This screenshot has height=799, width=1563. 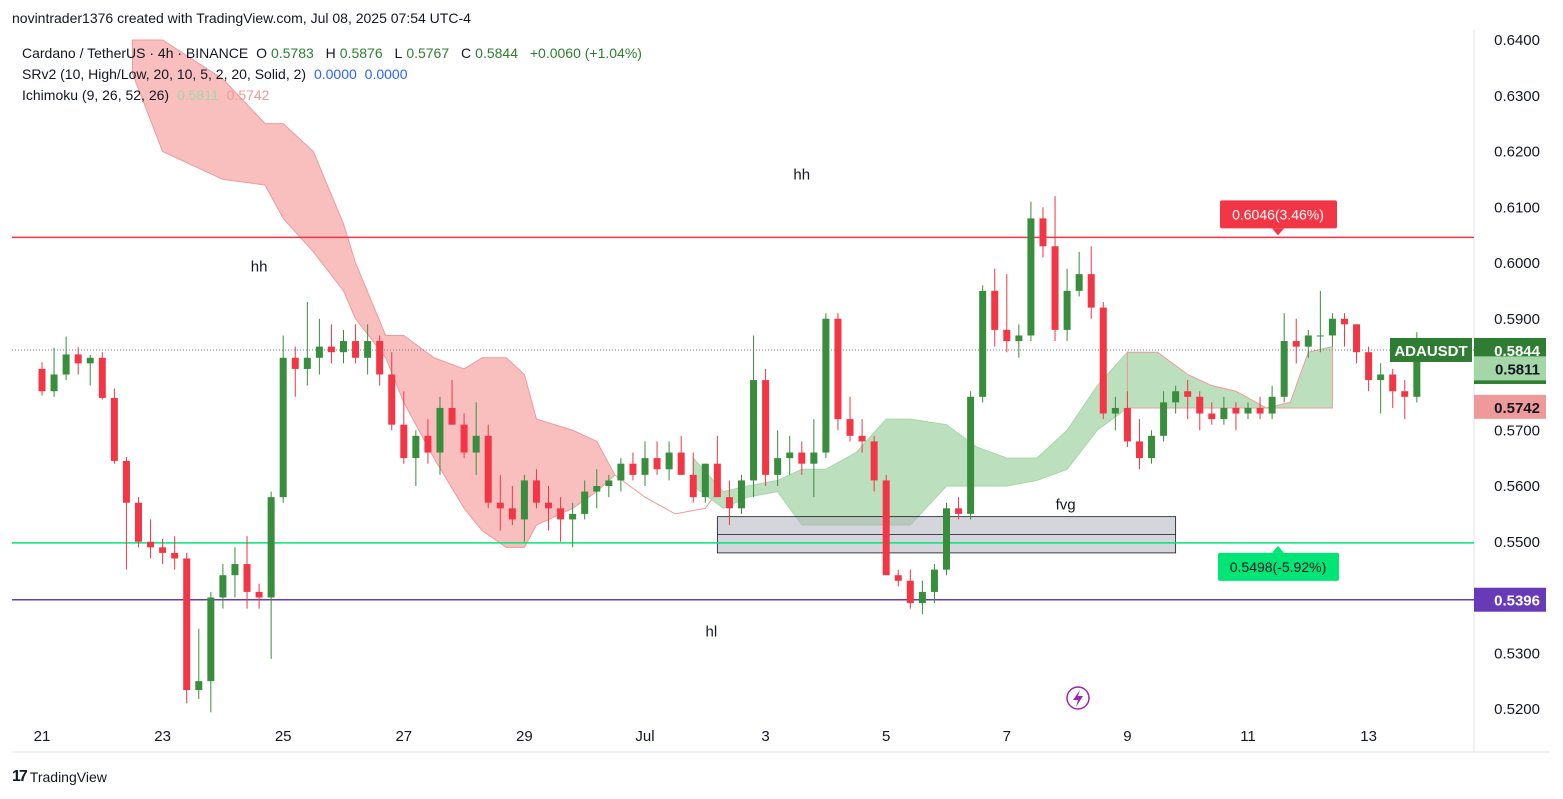 I want to click on symbol-badge, so click(x=1431, y=349).